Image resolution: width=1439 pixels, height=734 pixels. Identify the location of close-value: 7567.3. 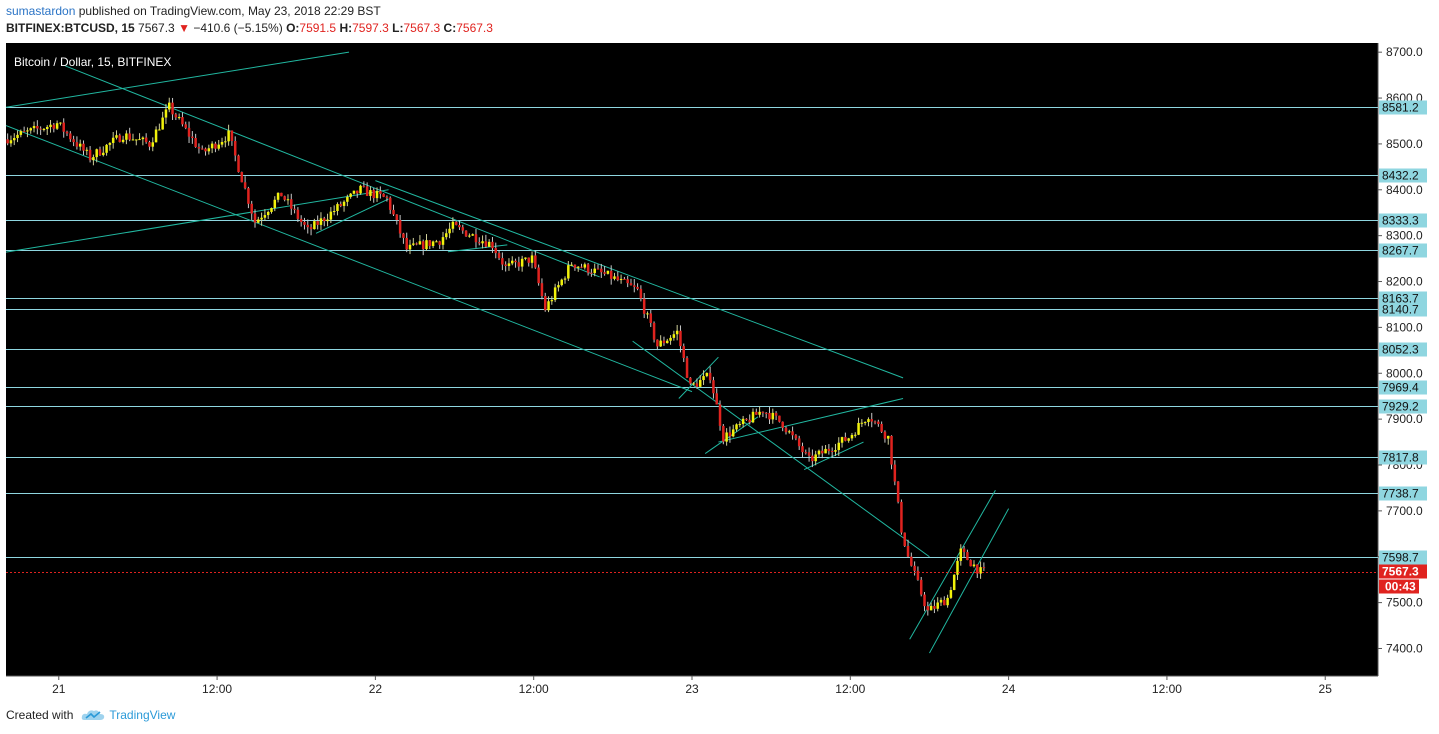
(474, 28).